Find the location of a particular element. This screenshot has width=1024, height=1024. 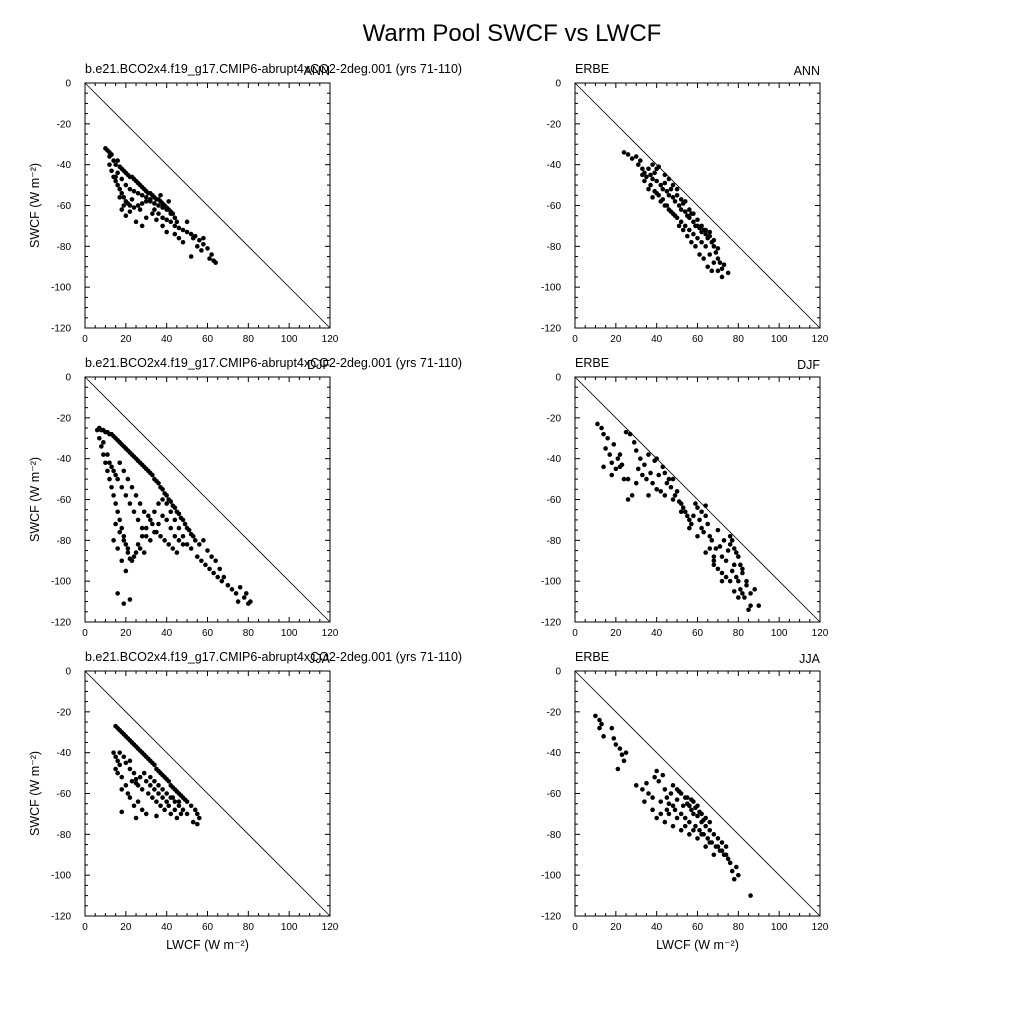

panel-season-label: DJF is located at coordinates (808, 365).